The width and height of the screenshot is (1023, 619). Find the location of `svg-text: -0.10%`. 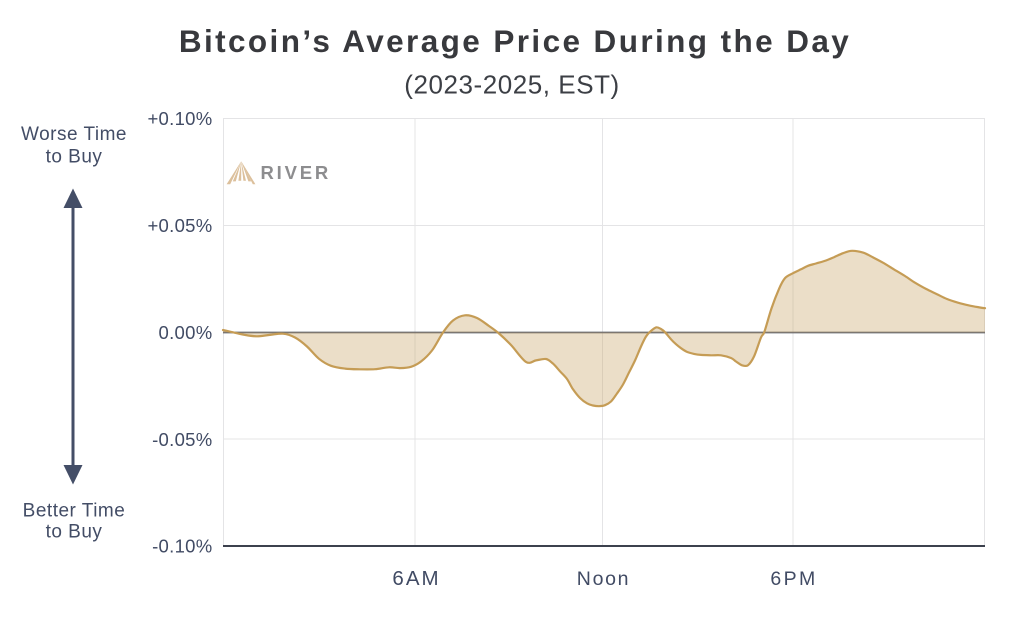

svg-text: -0.10% is located at coordinates (182, 546).